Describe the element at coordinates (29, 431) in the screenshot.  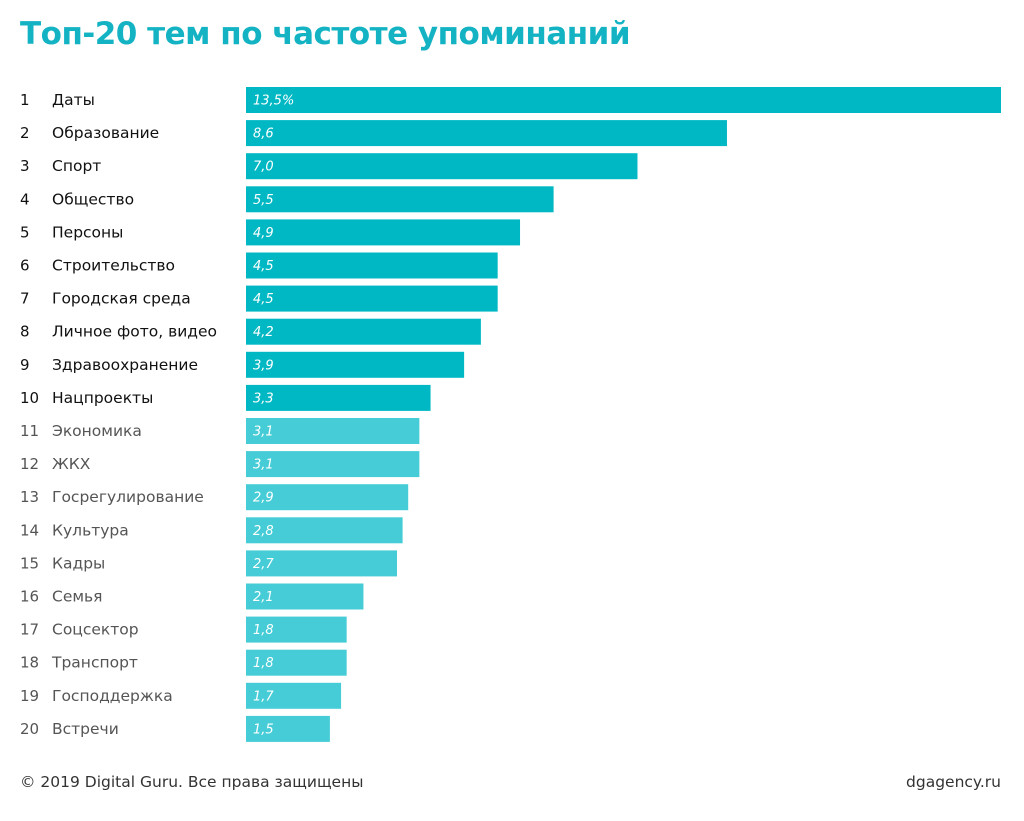
I see `rank-label: 11` at that location.